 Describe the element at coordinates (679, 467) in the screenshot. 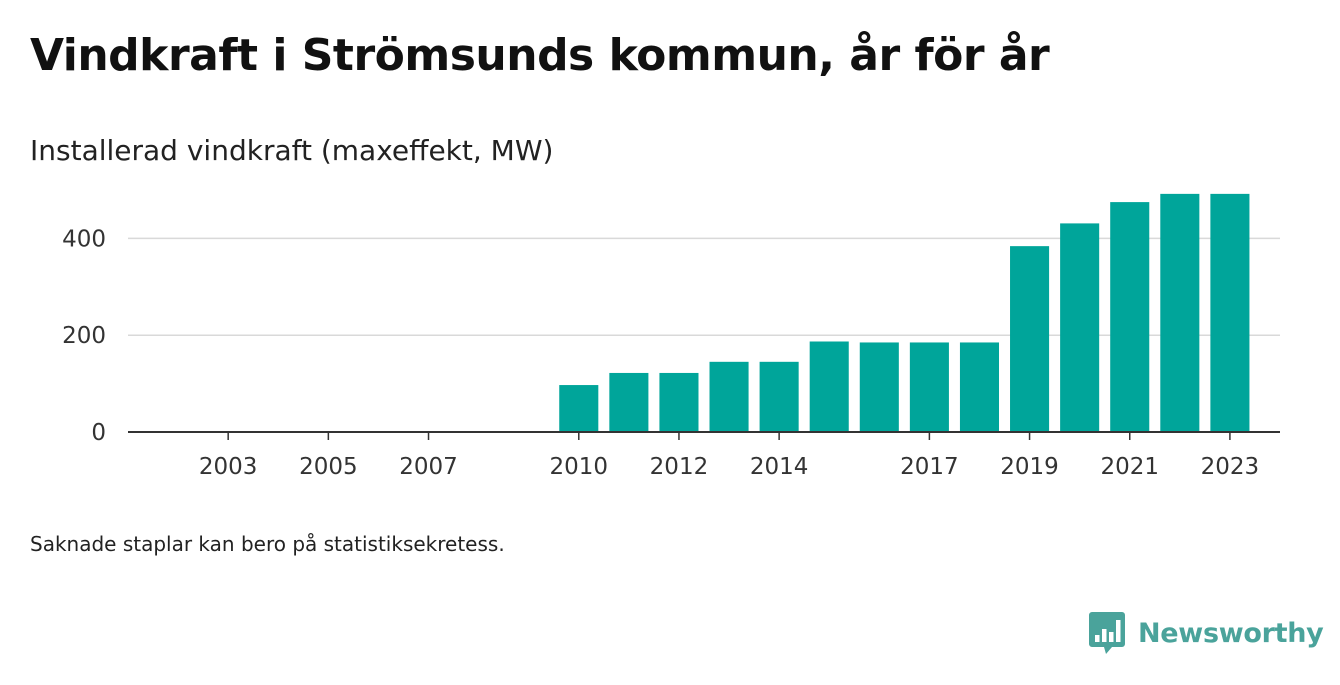

I see `x-tick-label: 2012` at that location.